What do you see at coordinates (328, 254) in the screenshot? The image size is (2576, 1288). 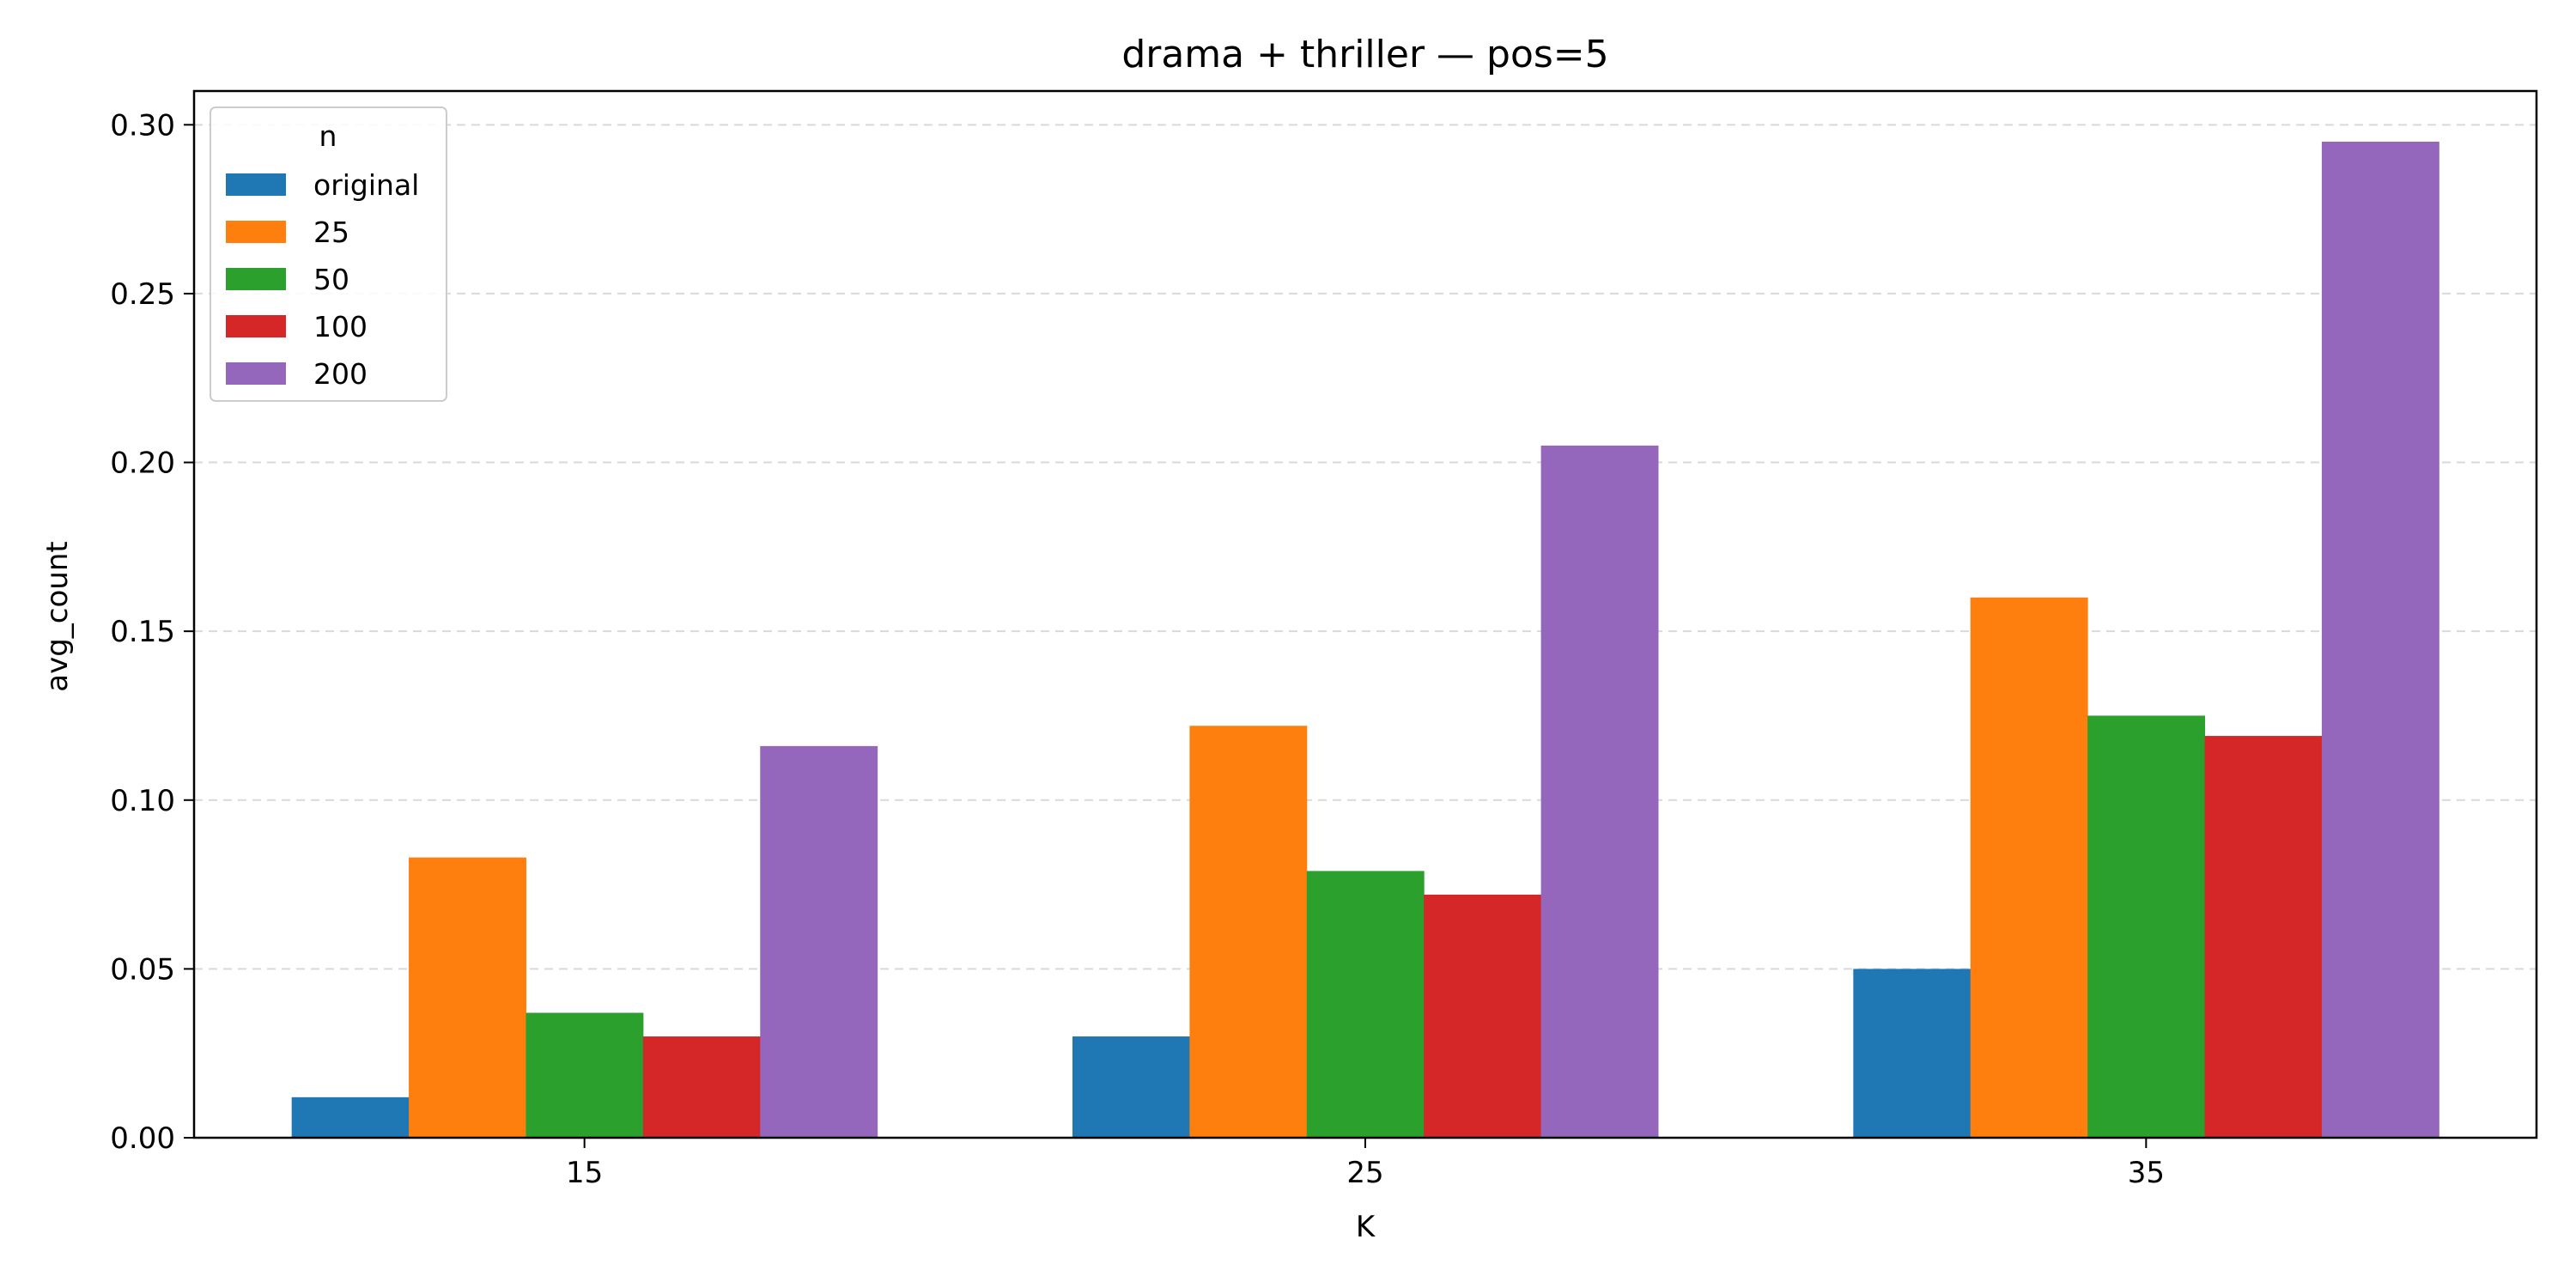 I see `legend: n original 25 50 100 200` at bounding box center [328, 254].